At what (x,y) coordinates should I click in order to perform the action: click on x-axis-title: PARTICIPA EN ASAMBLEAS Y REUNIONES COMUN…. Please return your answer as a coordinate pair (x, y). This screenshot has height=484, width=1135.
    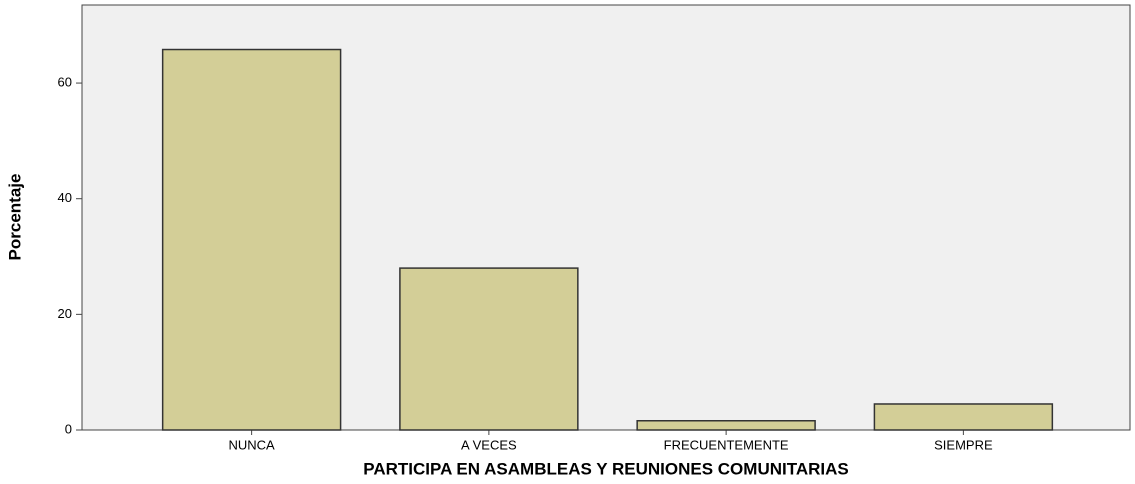
    Looking at the image, I should click on (605, 468).